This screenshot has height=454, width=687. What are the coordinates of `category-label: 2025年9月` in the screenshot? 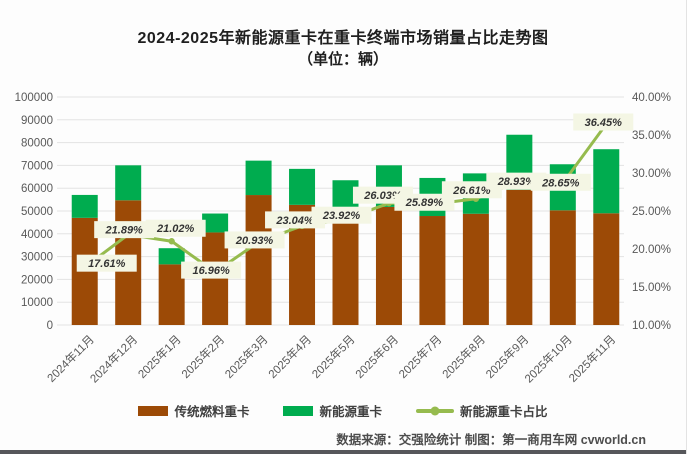 It's located at (507, 356).